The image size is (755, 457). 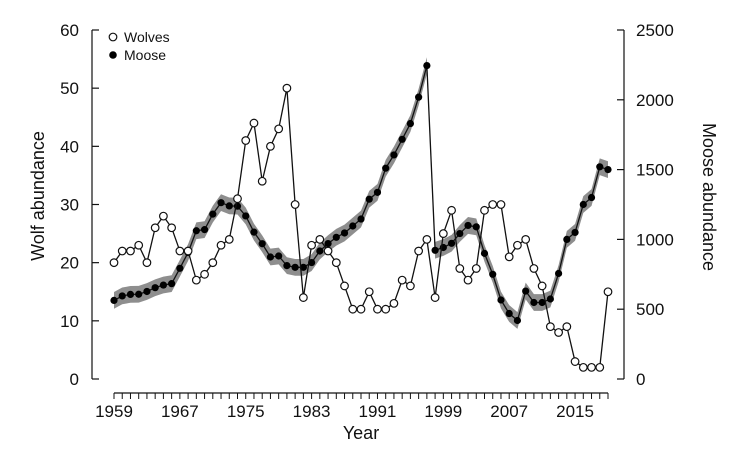 I want to click on legend-moose-marker, so click(x=113, y=55).